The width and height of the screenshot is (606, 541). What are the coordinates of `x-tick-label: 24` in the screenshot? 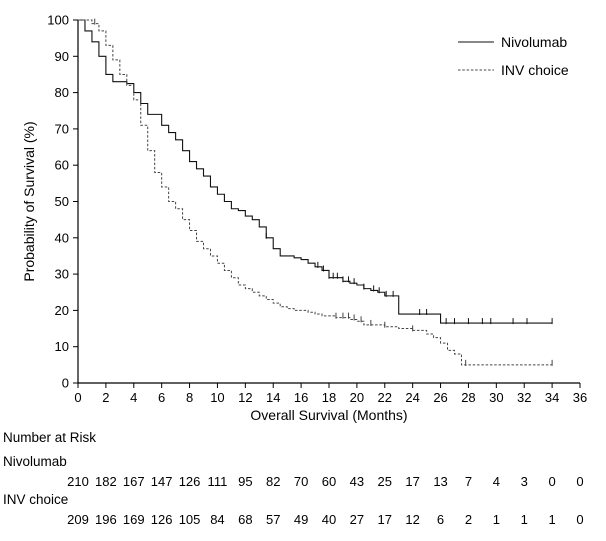 It's located at (412, 397).